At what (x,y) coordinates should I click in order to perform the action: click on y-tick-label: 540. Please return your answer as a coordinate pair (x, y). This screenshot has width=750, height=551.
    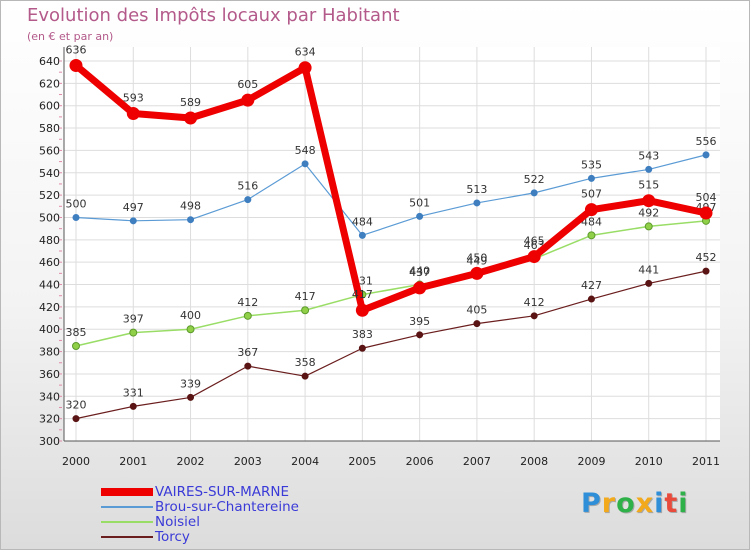
    Looking at the image, I should click on (49, 173).